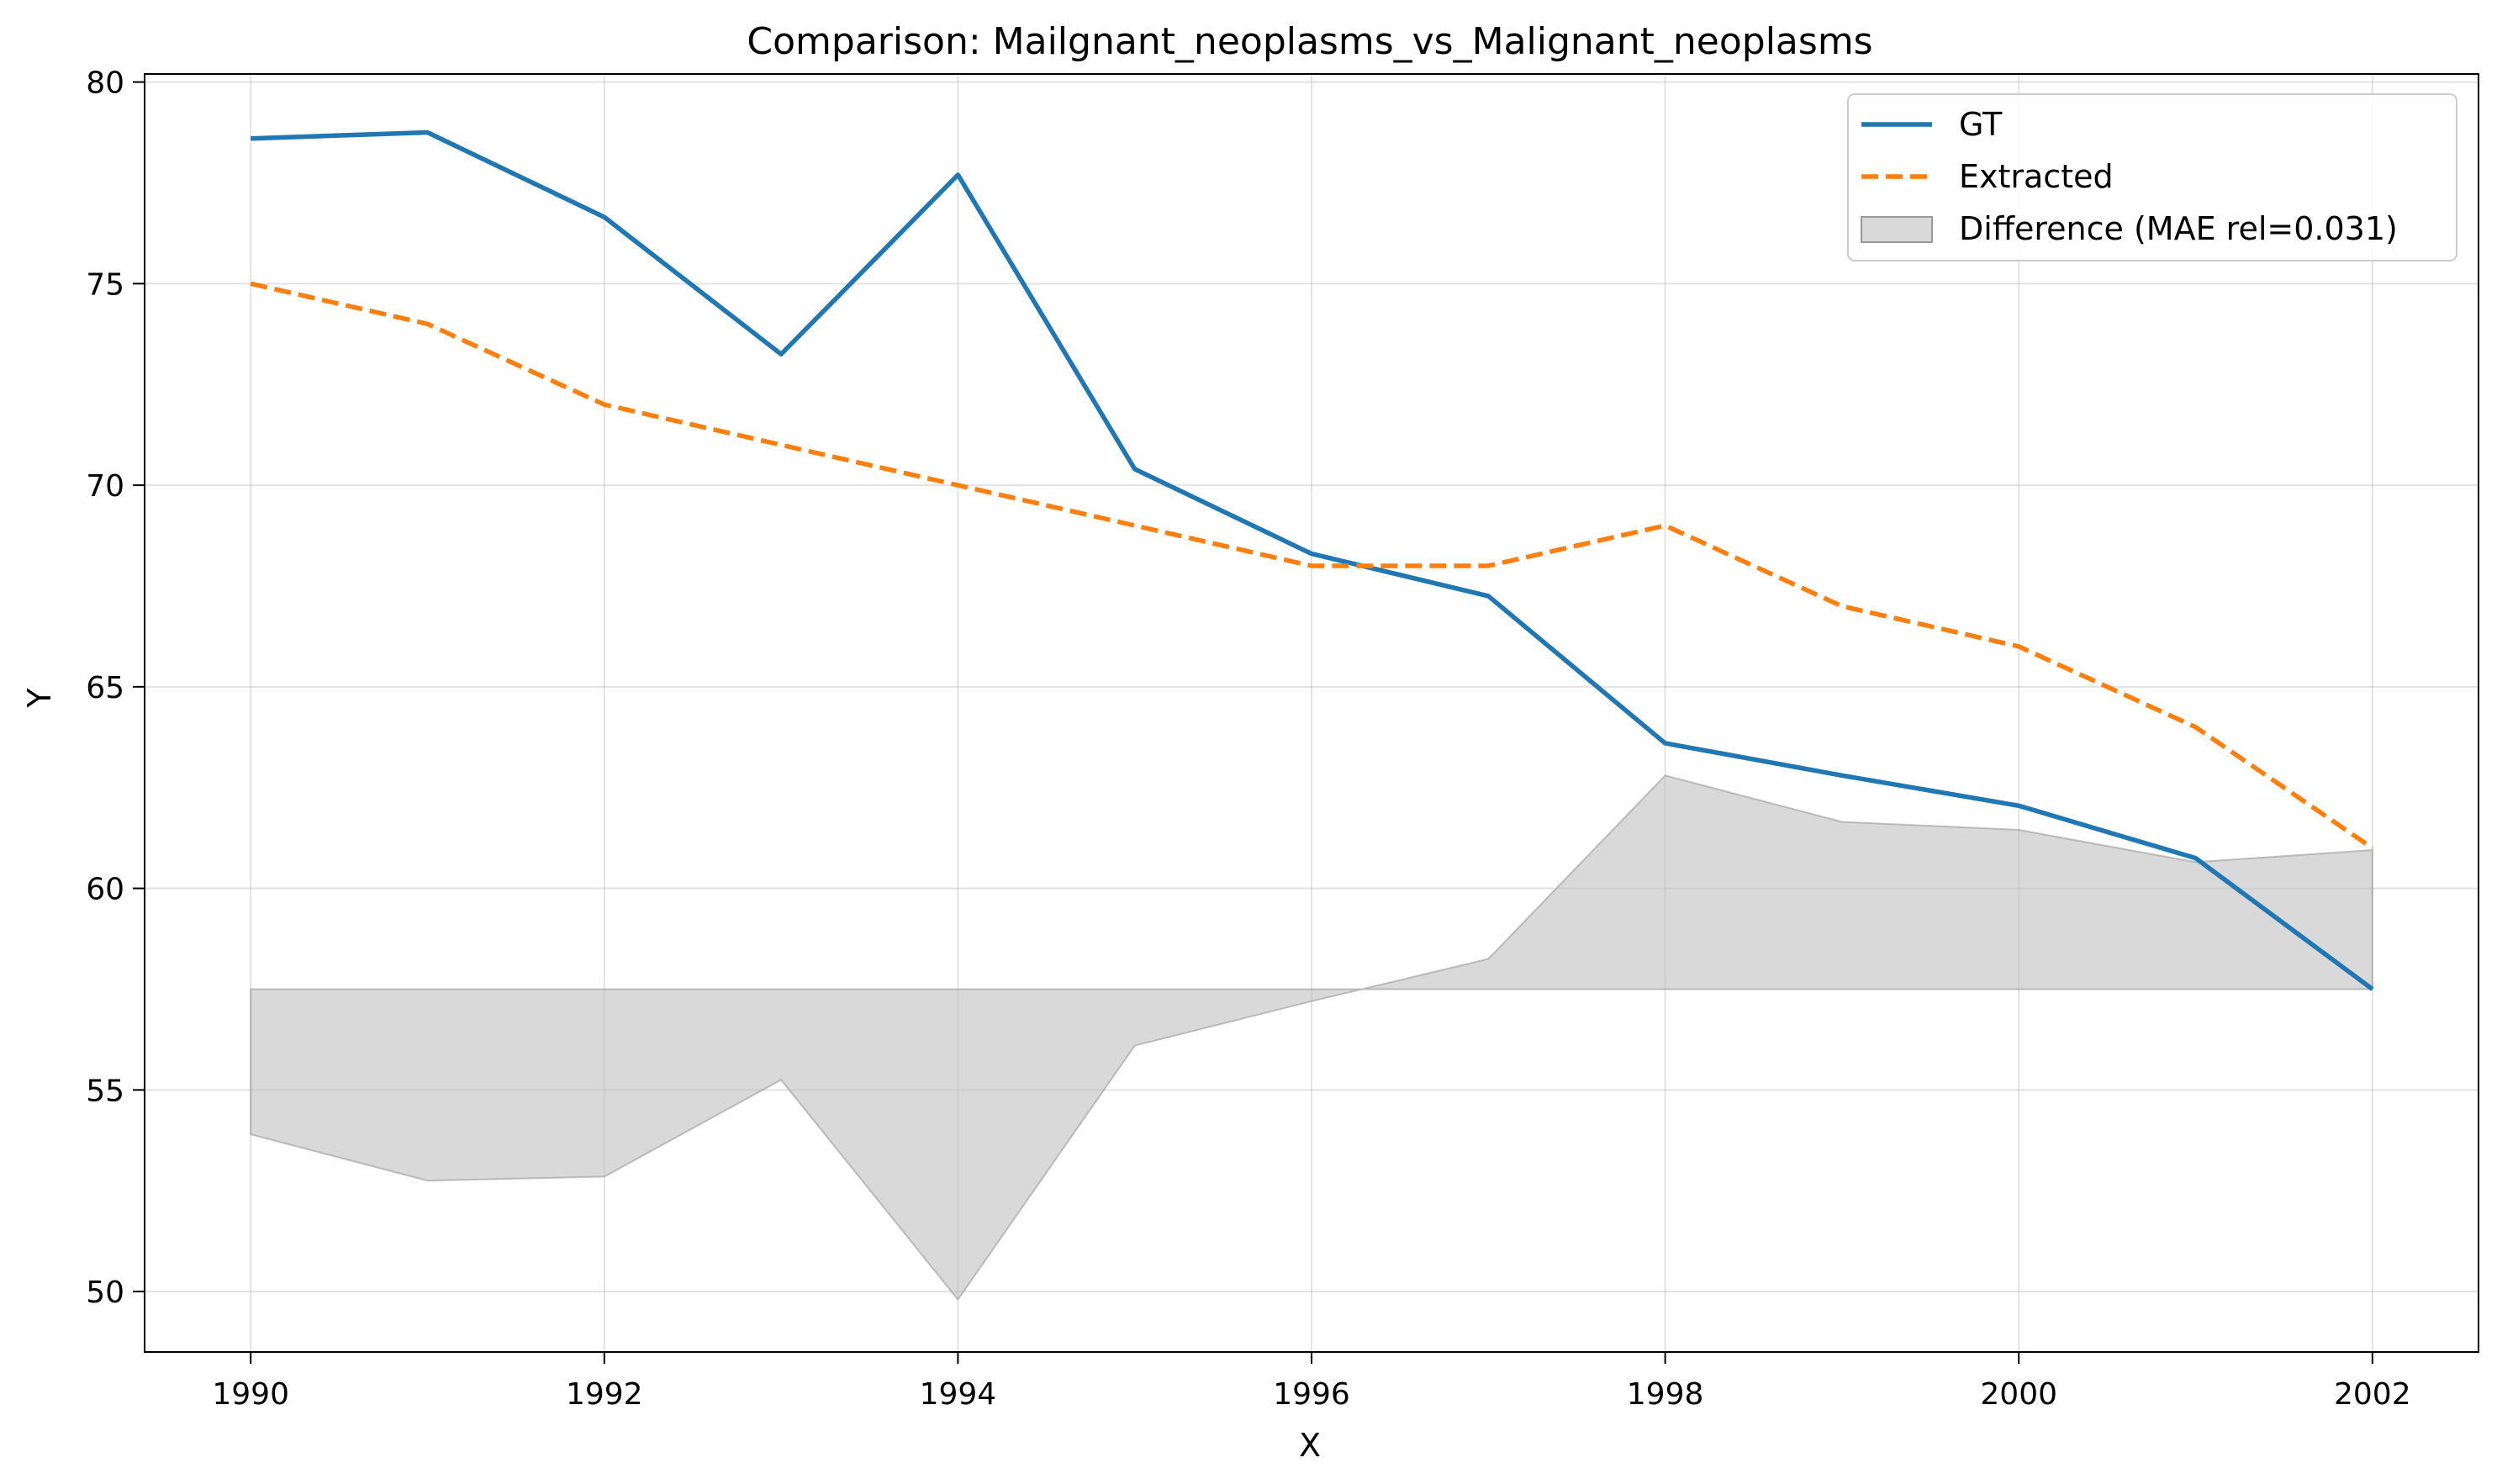 The width and height of the screenshot is (2497, 1484). Describe the element at coordinates (105, 688) in the screenshot. I see `y-tick-label: 65` at that location.